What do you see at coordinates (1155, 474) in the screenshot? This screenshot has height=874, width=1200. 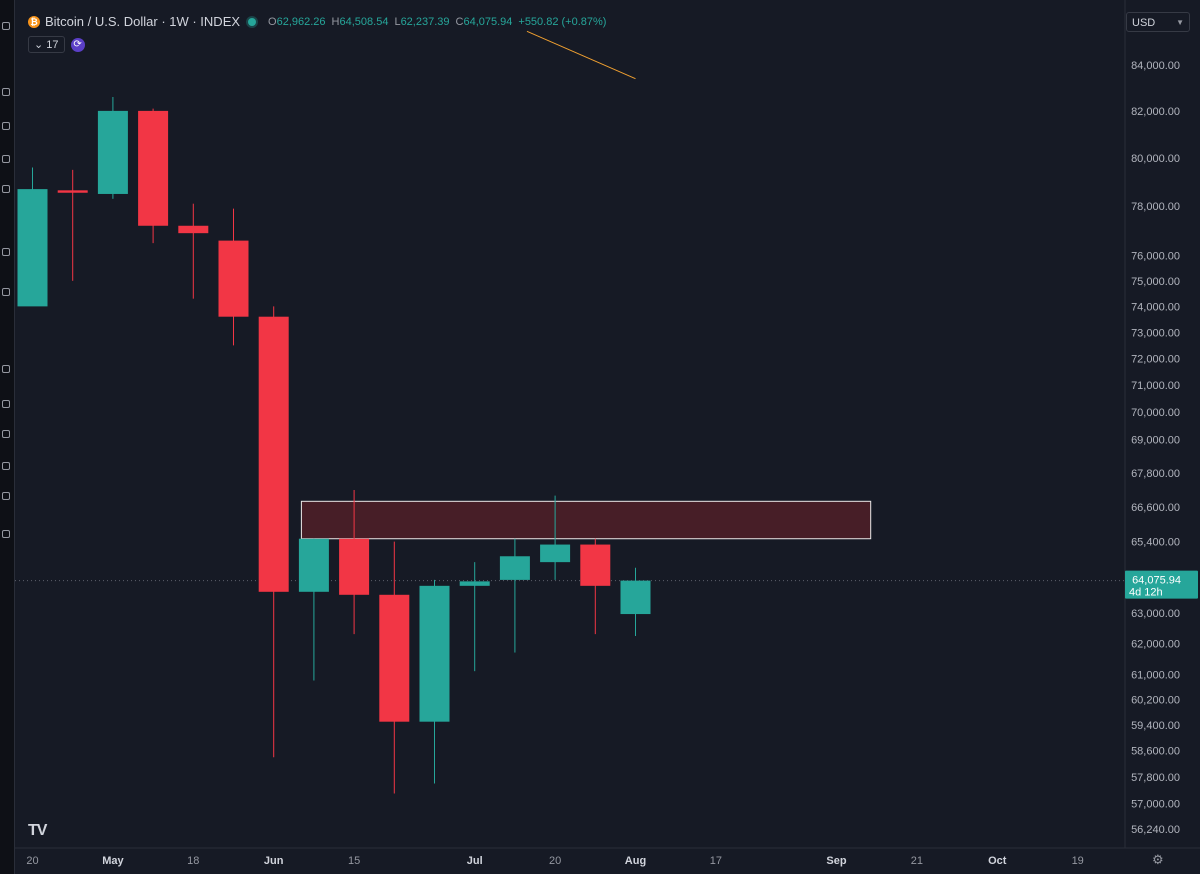 I see `y-tick-label: 67,800.00` at bounding box center [1155, 474].